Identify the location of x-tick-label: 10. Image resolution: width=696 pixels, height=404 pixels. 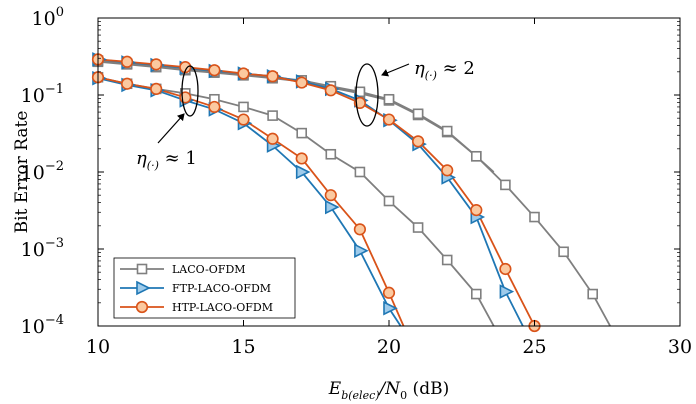
(98, 347).